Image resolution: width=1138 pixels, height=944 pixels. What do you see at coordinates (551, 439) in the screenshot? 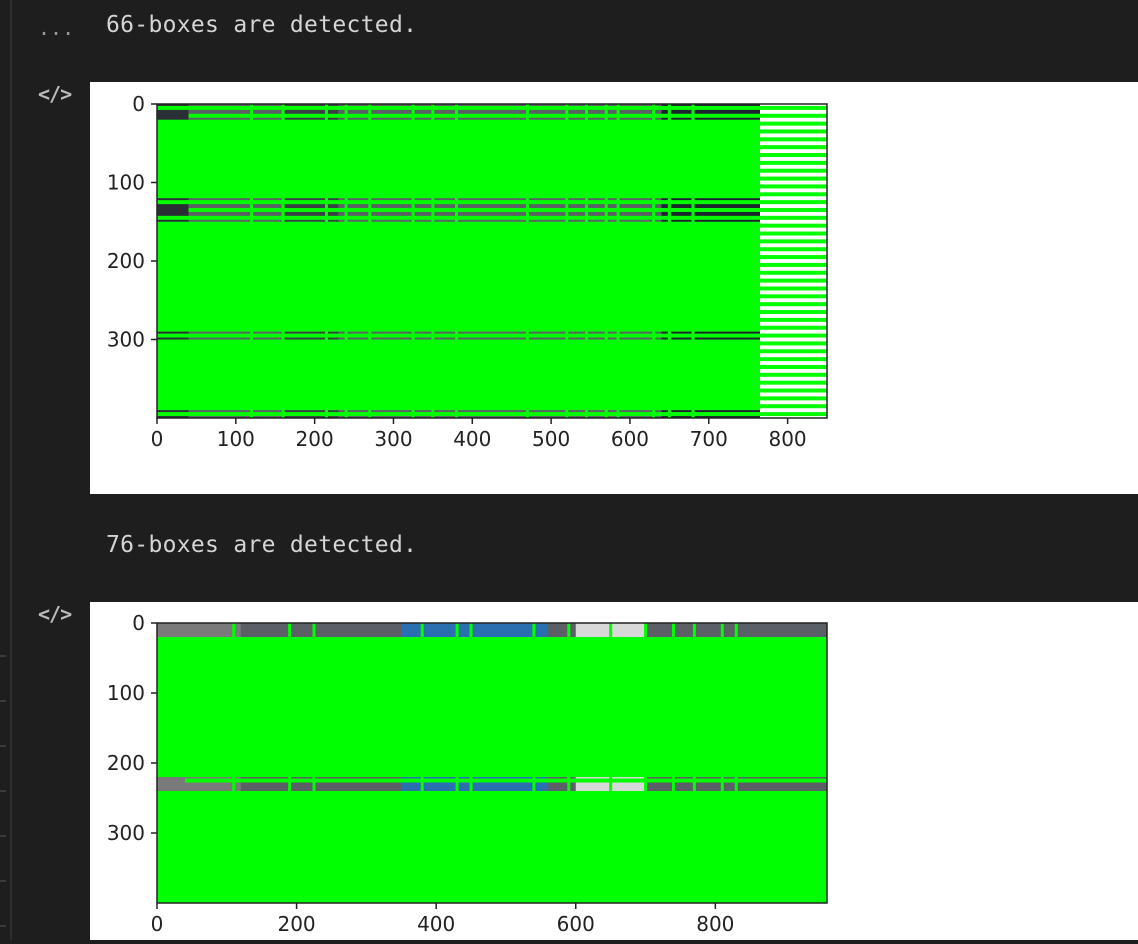
I see `x-tick-label: 500` at bounding box center [551, 439].